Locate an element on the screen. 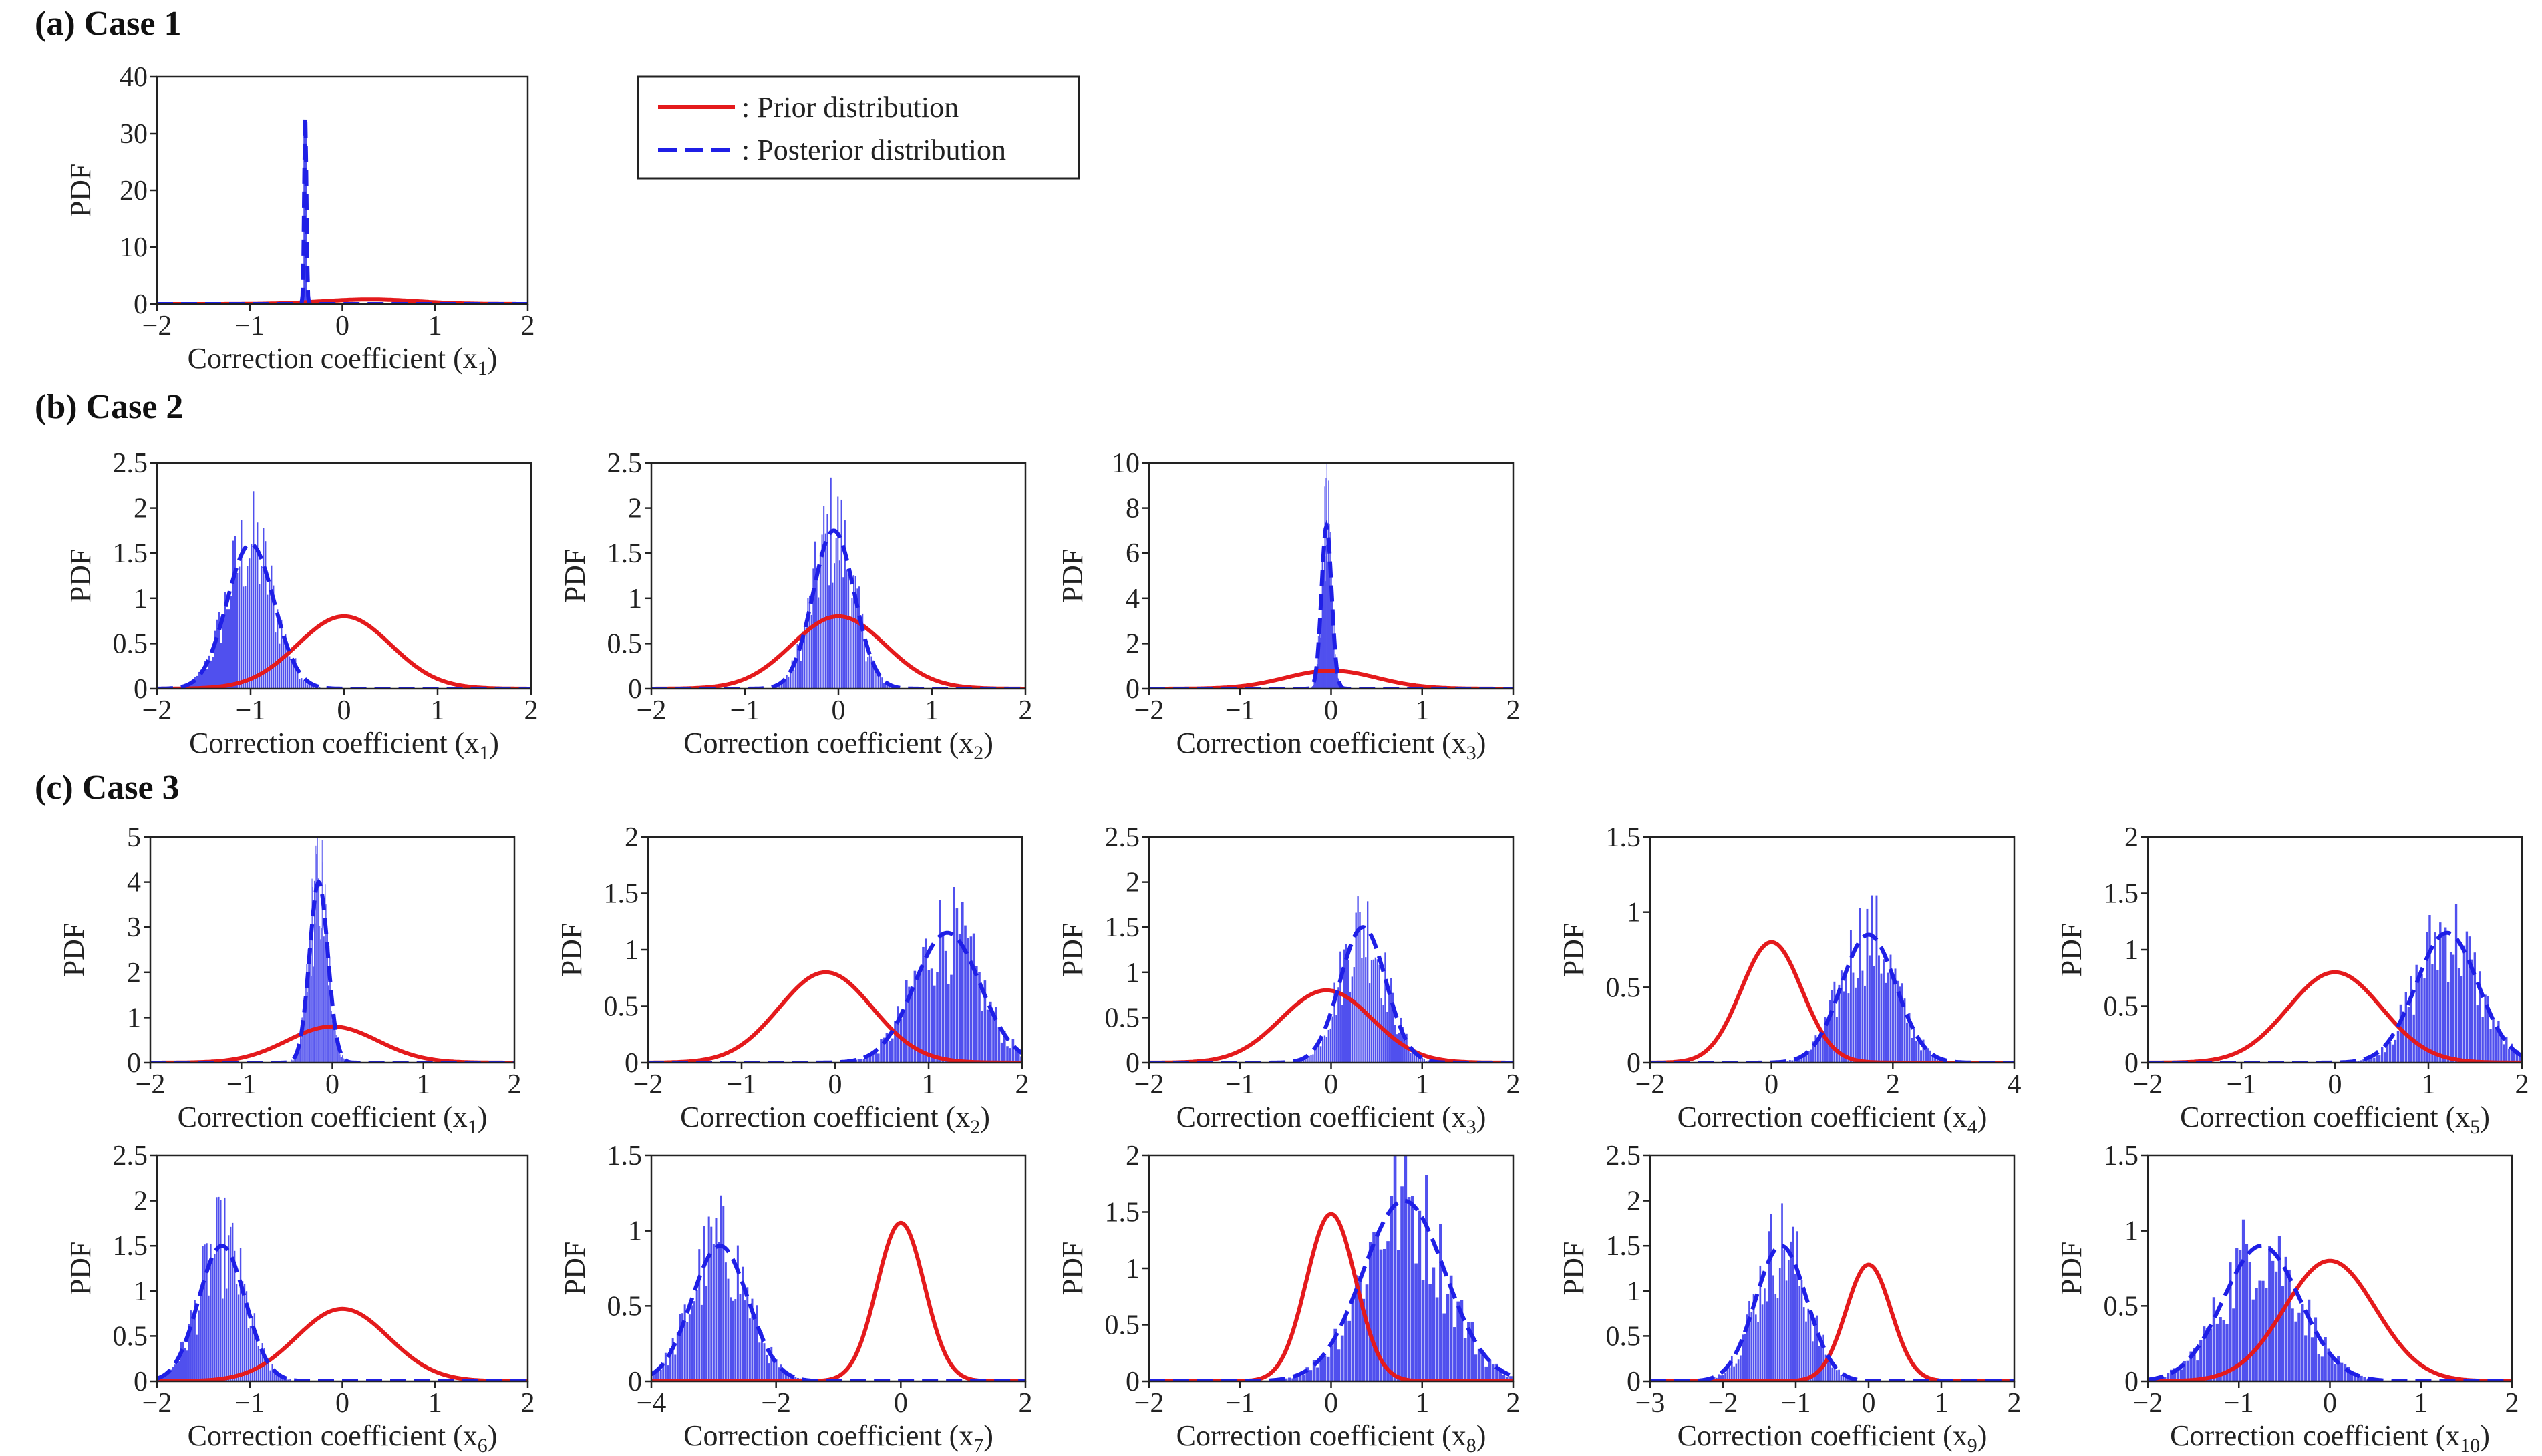 The width and height of the screenshot is (2542, 1456). y-tick-label: 2 is located at coordinates (141, 509).